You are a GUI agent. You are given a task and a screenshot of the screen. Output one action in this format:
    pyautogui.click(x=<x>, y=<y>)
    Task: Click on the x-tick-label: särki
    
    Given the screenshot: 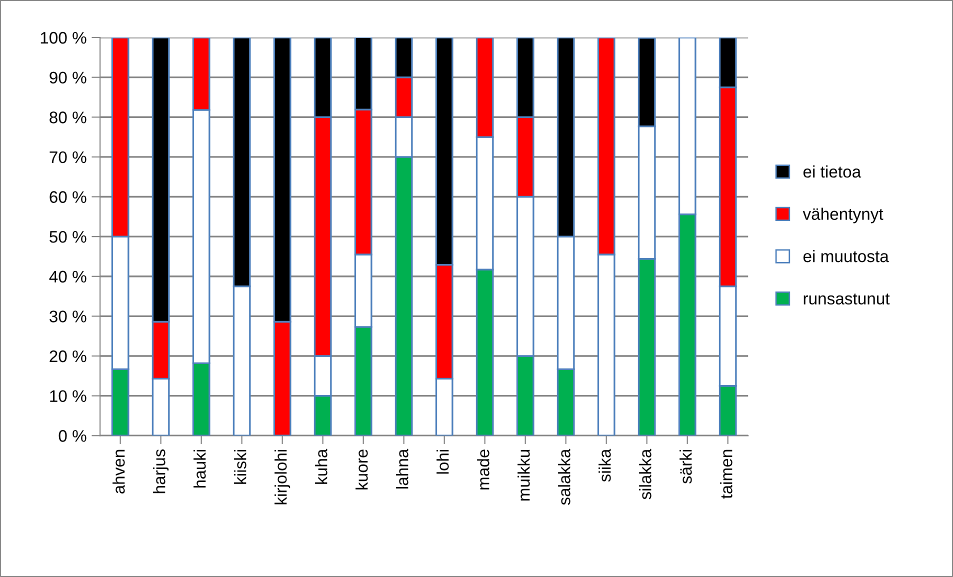 What is the action you would take?
    pyautogui.click(x=686, y=467)
    